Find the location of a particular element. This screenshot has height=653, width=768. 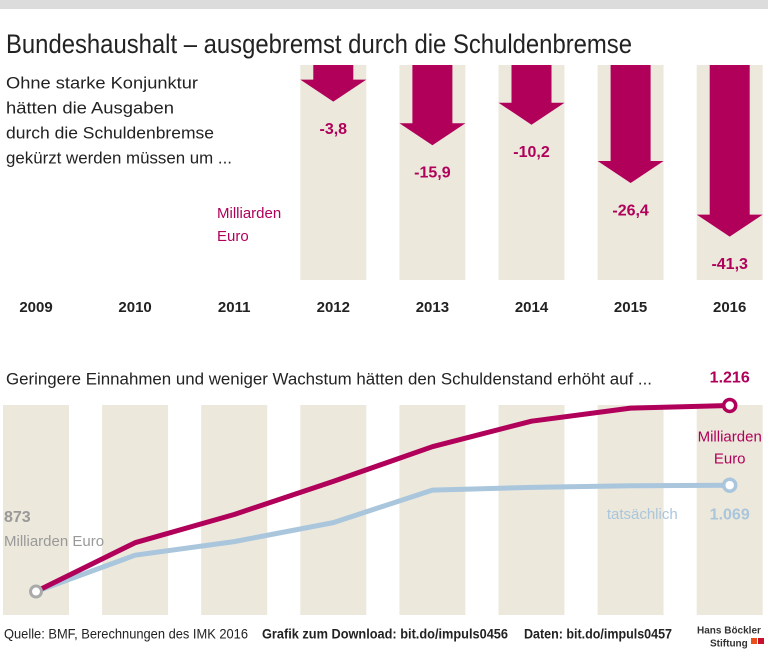

end-unit-label: Euro is located at coordinates (730, 458).